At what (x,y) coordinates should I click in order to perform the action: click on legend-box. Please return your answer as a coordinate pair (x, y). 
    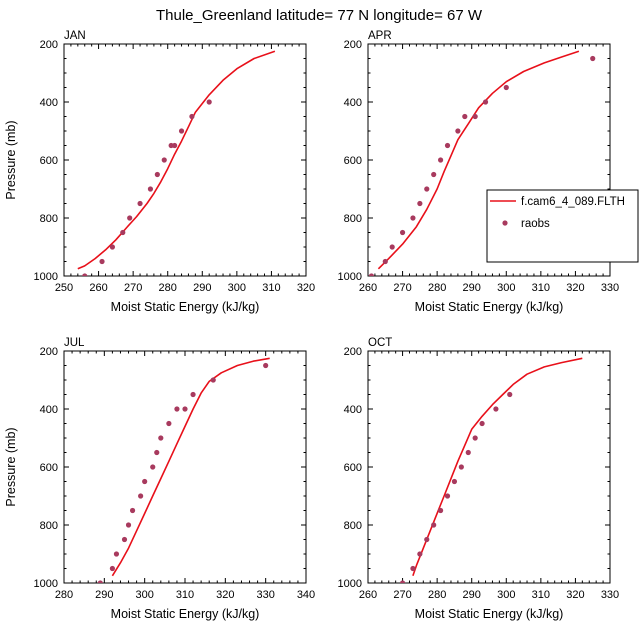
    Looking at the image, I should click on (562, 226).